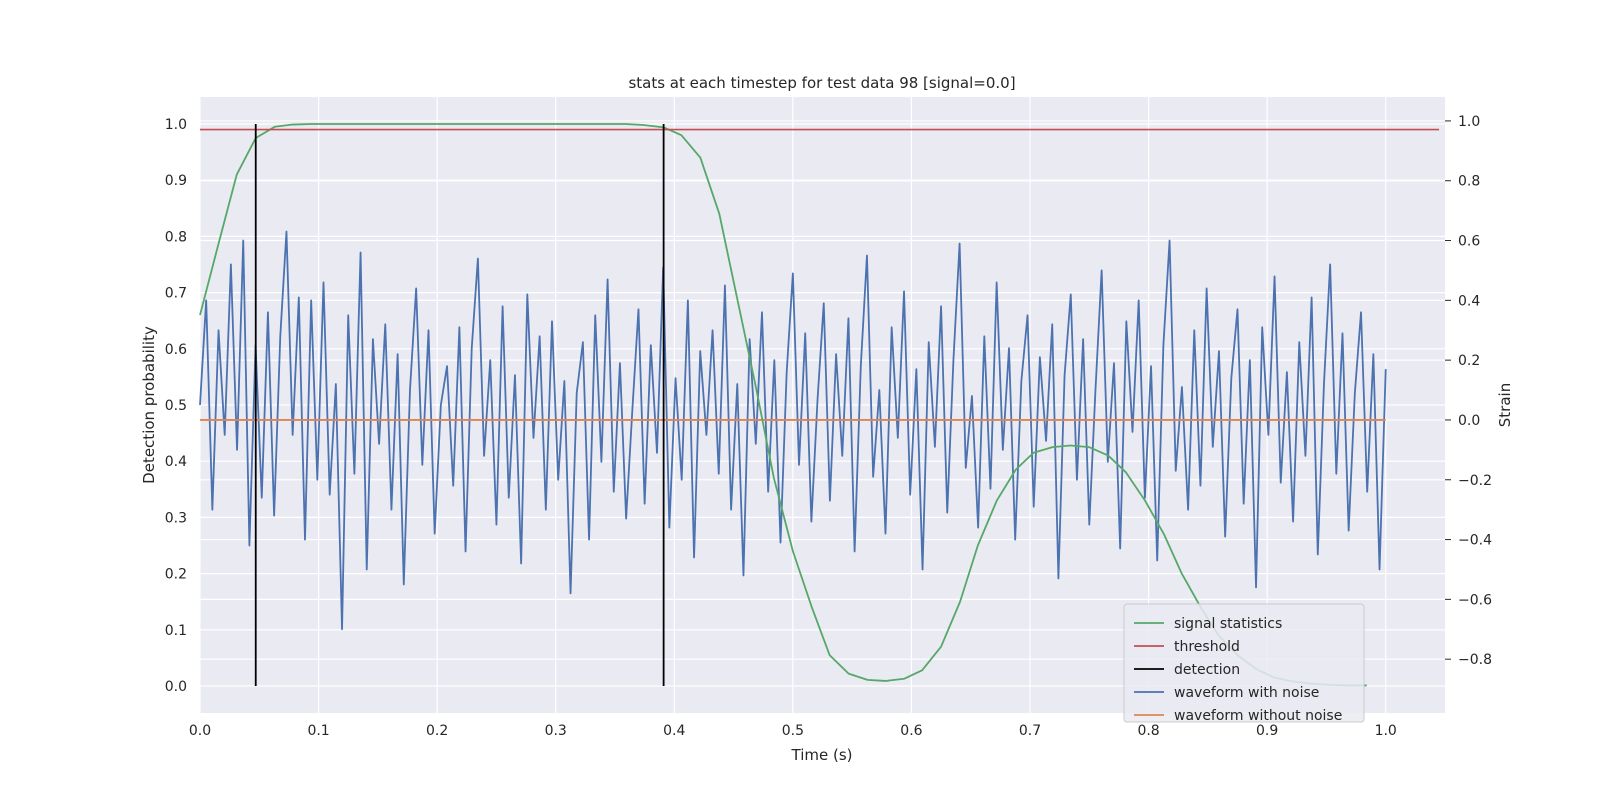 The height and width of the screenshot is (800, 1600). What do you see at coordinates (1475, 541) in the screenshot?
I see `y2-tick-label: −0.4` at bounding box center [1475, 541].